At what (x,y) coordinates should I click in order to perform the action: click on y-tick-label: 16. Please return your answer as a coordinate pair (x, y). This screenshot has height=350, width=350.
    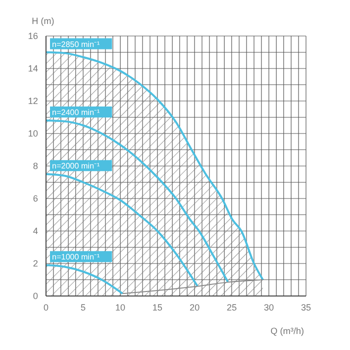
    Looking at the image, I should click on (33, 36).